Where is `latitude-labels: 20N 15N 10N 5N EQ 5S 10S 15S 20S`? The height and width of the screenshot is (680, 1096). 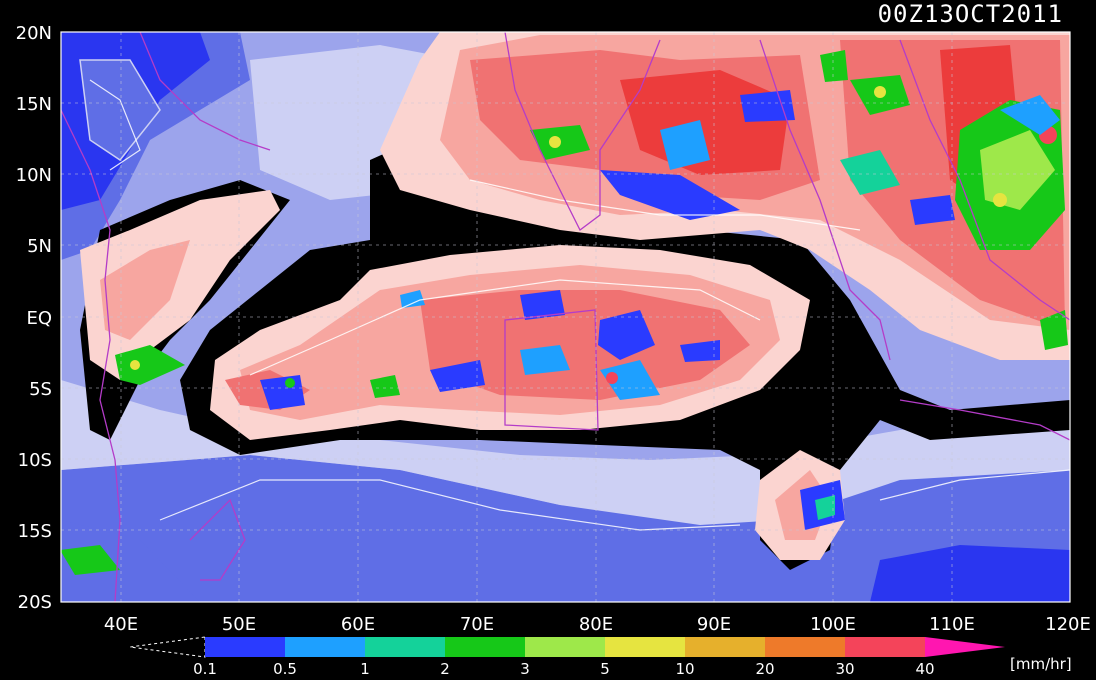
latitude-labels: 20N 15N 10N 5N EQ 5S 10S 15S 20S is located at coordinates (34, 318).